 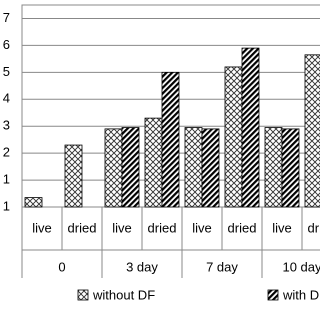 What do you see at coordinates (142, 266) in the screenshot?
I see `group-label: 3 day` at bounding box center [142, 266].